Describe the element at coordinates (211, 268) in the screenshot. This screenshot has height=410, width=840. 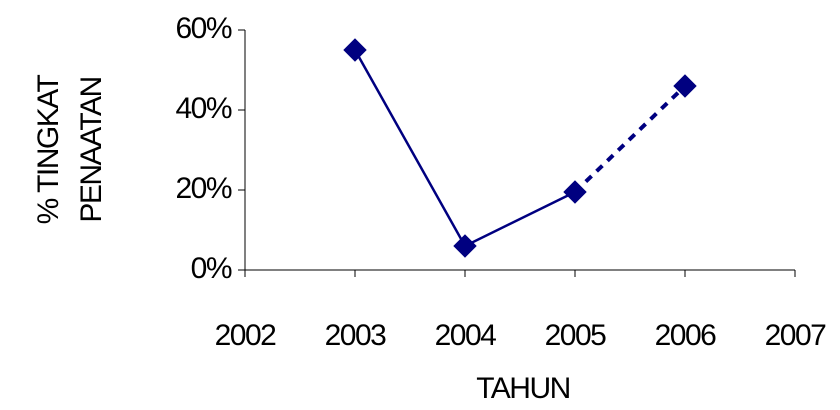
I see `y-tick-label: 0%` at that location.